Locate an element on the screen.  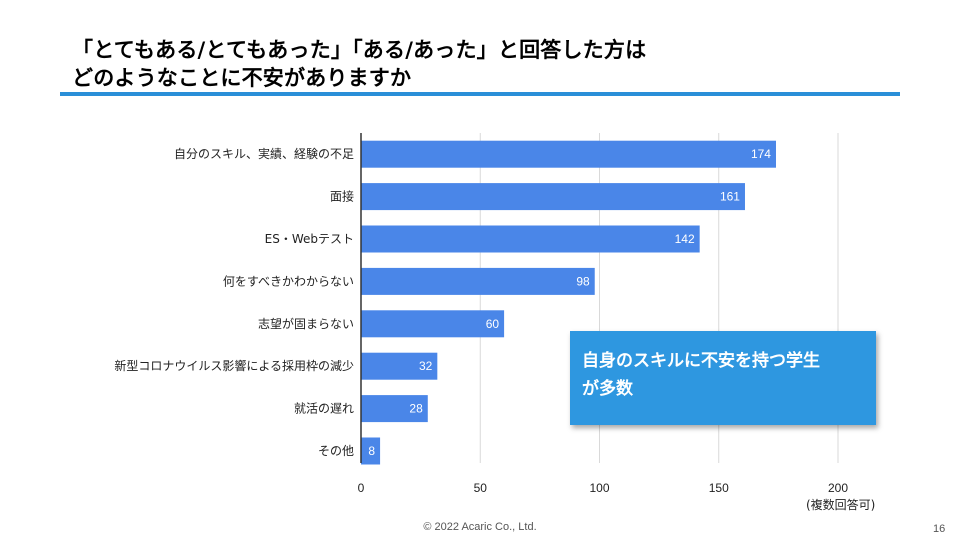
bar-value-label: 28 is located at coordinates (416, 409).